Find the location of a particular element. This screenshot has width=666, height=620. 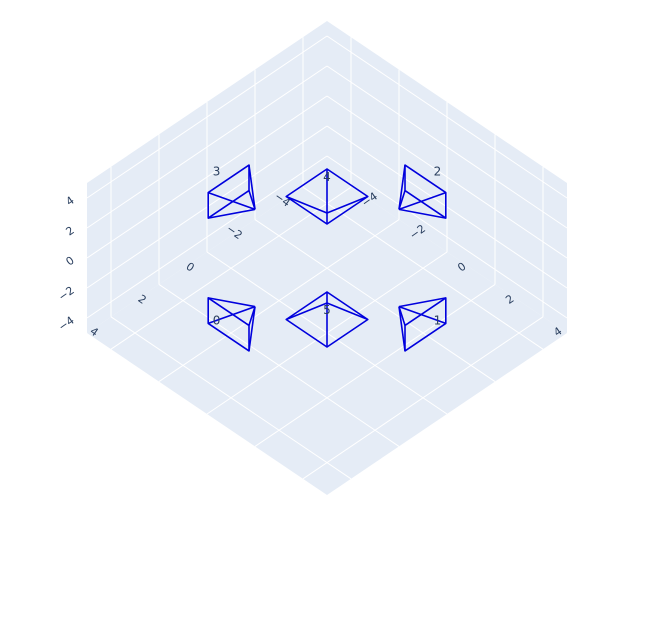

z-tick-label: 0 is located at coordinates (70, 261).